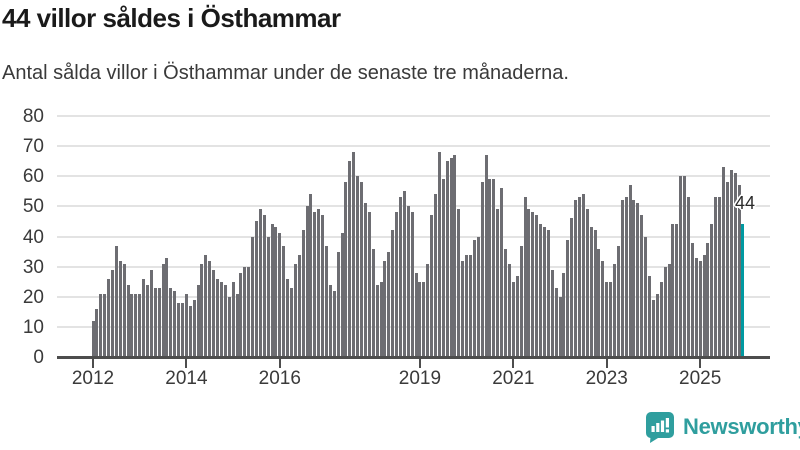  Describe the element at coordinates (33, 327) in the screenshot. I see `y-axis-label-10: 10` at that location.